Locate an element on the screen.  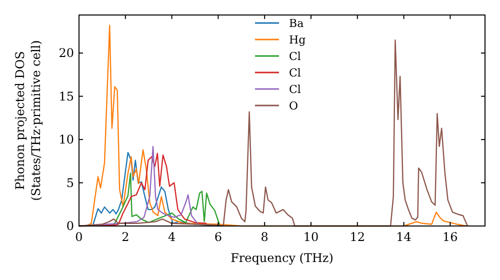
legend-label: Hg is located at coordinates (297, 39).